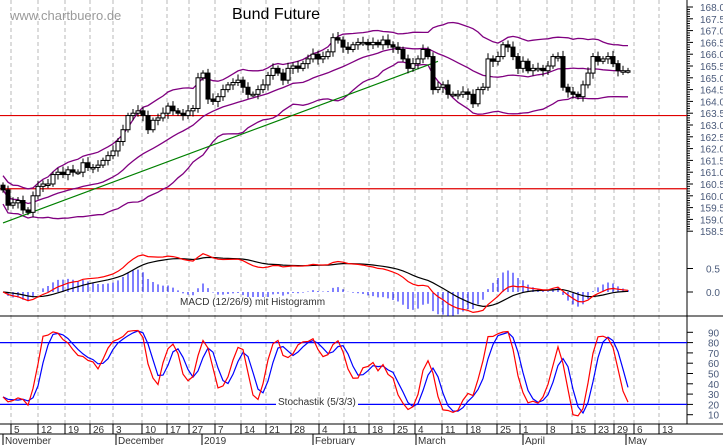 The width and height of the screenshot is (723, 445). I want to click on stoch-tick-label: 20, so click(714, 405).